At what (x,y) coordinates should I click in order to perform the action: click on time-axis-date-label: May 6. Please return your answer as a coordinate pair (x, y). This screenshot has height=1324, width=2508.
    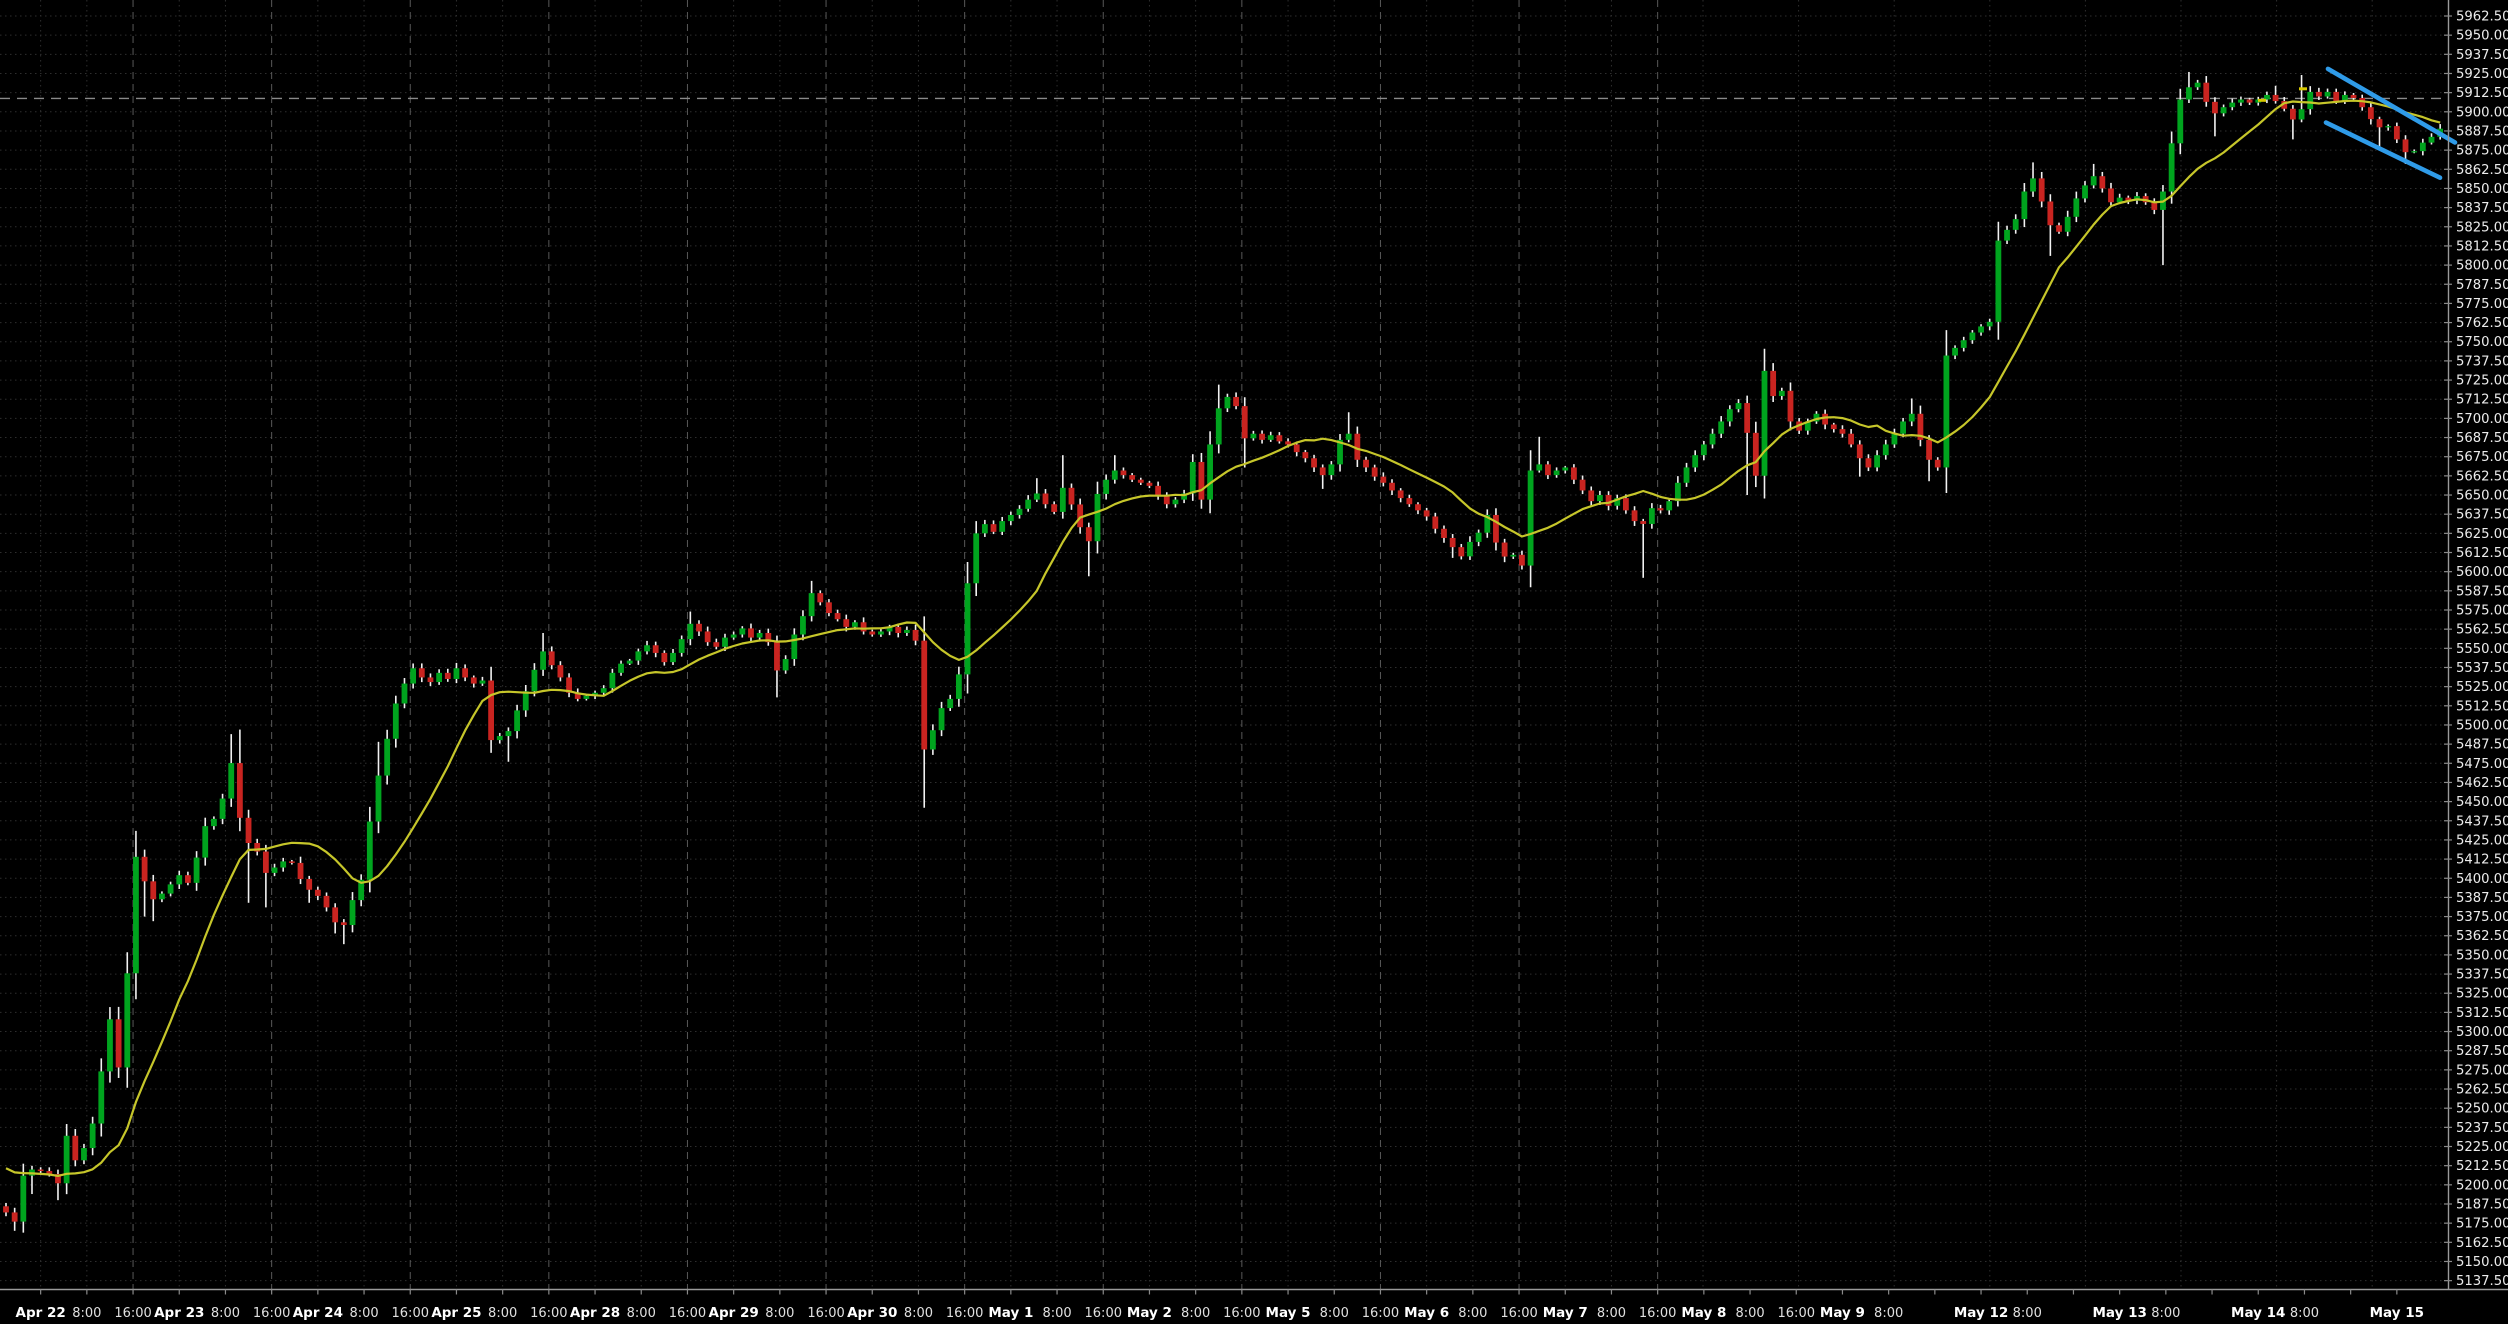
    Looking at the image, I should click on (1426, 1313).